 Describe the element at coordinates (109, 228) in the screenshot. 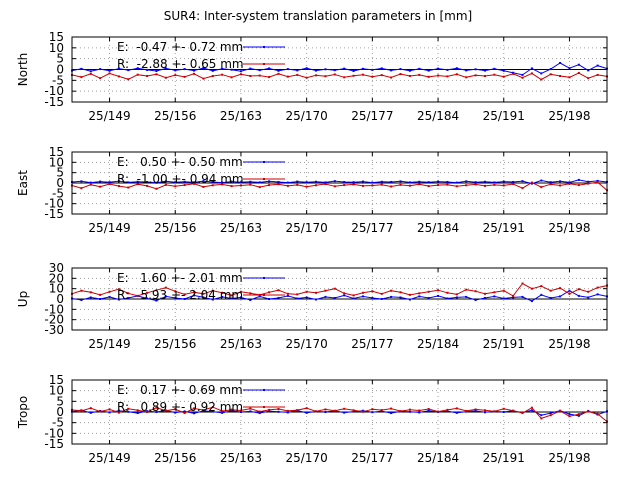

I see `x-tick-label: 25/149` at that location.